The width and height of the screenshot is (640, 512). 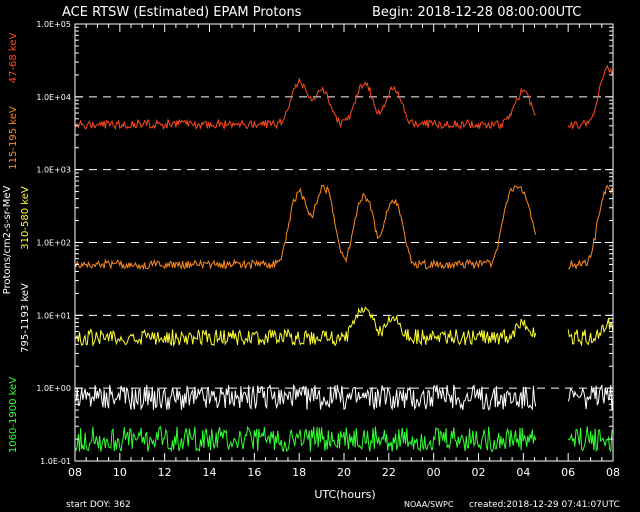 I want to click on series-label-2: 310-580 keV, so click(x=25, y=218).